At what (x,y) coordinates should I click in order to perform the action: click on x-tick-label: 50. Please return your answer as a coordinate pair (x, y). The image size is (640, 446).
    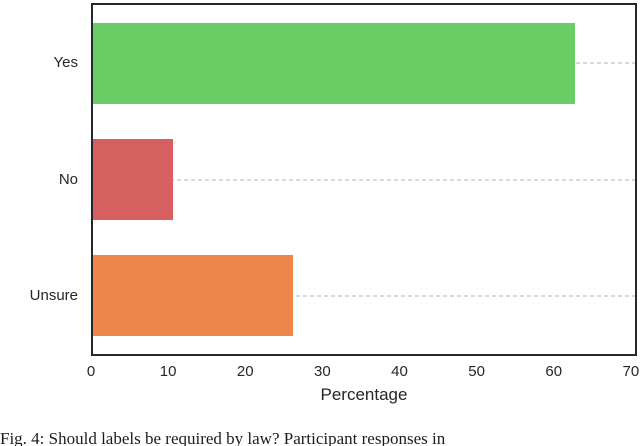
    Looking at the image, I should click on (476, 371).